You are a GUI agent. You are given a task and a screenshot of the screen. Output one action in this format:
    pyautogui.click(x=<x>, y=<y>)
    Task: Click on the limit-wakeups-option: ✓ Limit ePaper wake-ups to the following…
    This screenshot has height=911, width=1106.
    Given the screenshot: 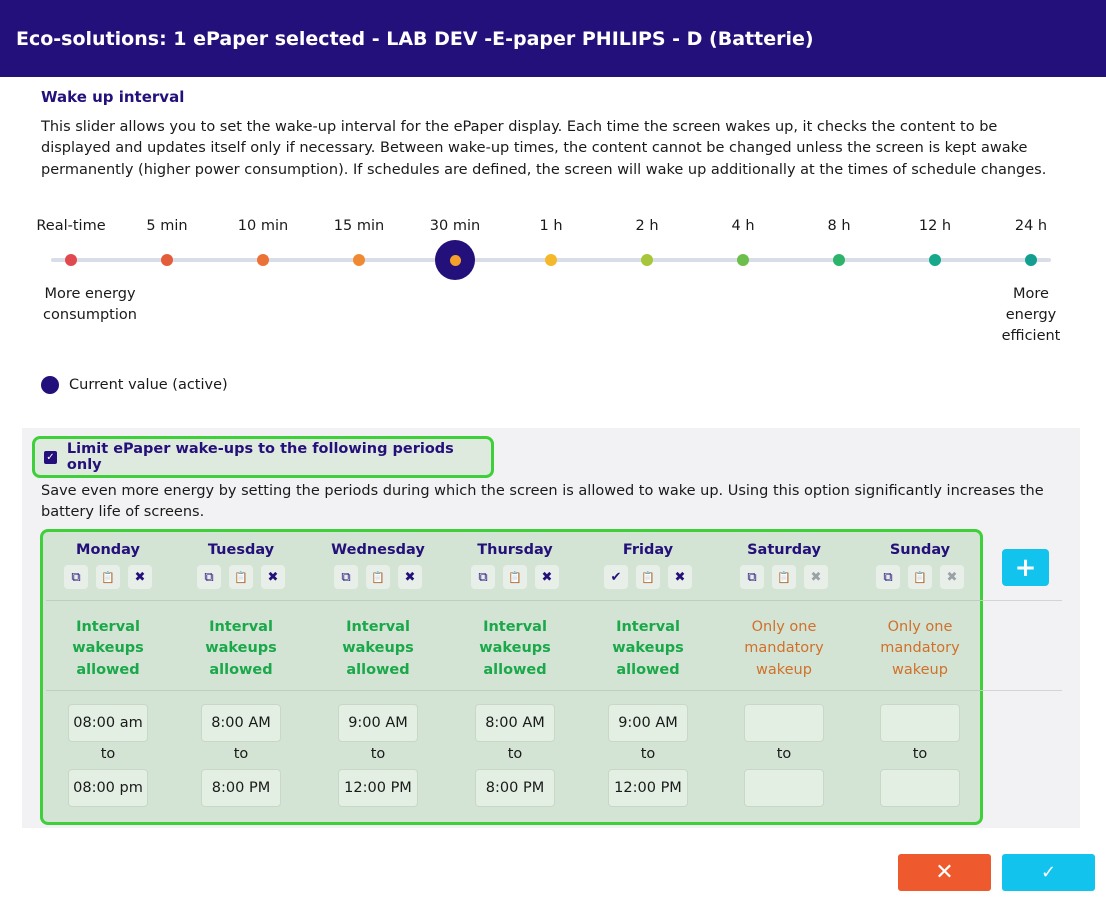 What is the action you would take?
    pyautogui.click(x=263, y=457)
    